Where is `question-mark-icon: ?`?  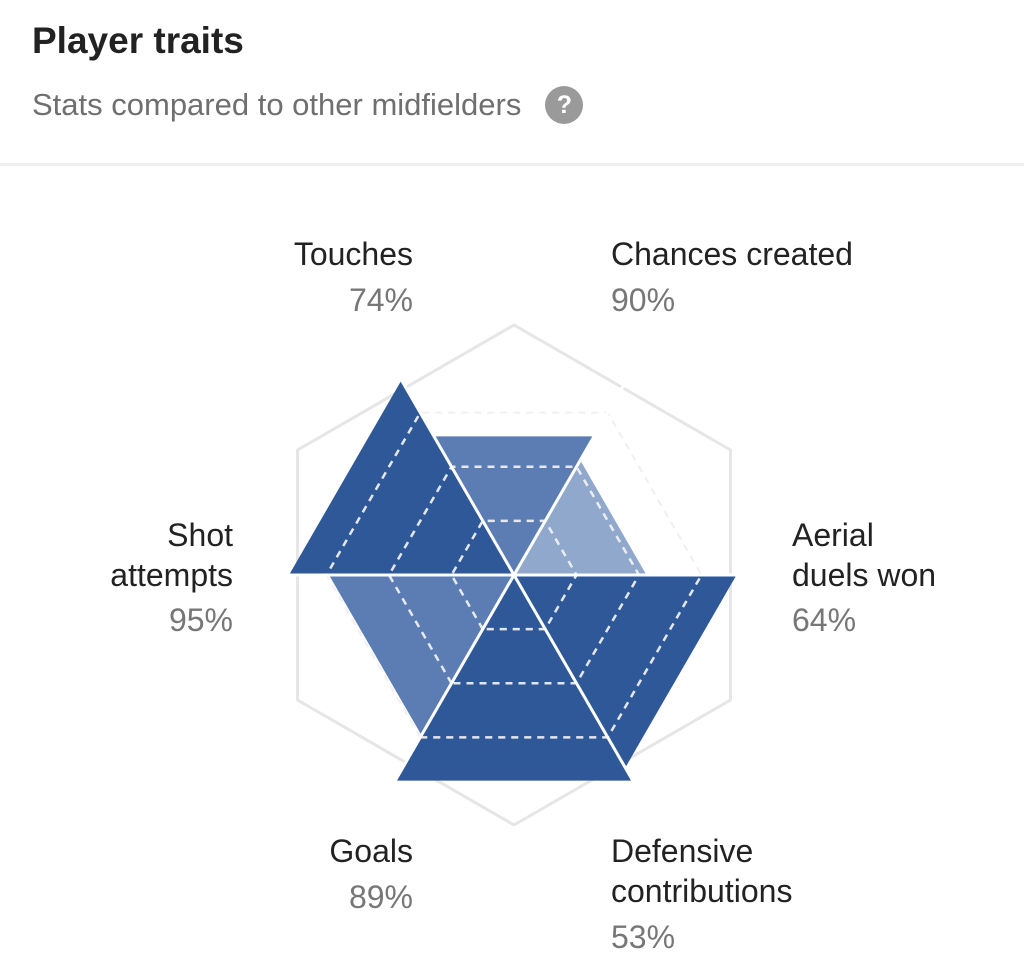 question-mark-icon: ? is located at coordinates (564, 105).